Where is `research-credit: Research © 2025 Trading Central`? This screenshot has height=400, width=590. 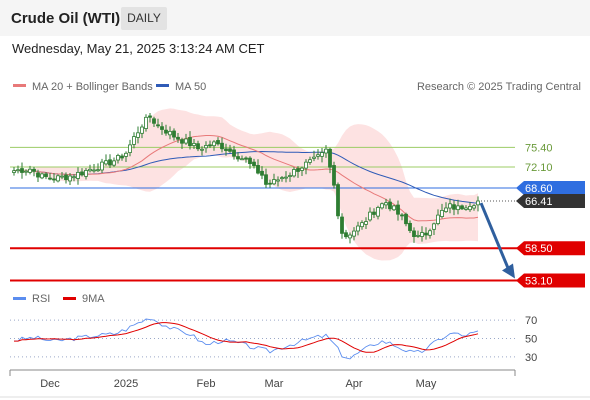 research-credit: Research © 2025 Trading Central is located at coordinates (499, 87).